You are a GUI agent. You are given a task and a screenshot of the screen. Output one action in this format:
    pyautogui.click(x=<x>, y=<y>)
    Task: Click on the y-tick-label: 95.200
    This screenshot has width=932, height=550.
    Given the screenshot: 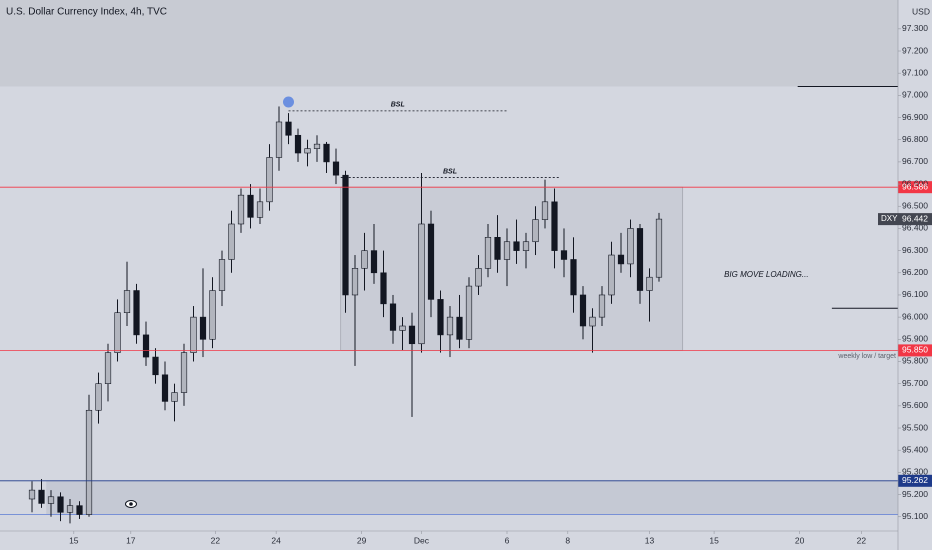 What is the action you would take?
    pyautogui.click(x=915, y=494)
    